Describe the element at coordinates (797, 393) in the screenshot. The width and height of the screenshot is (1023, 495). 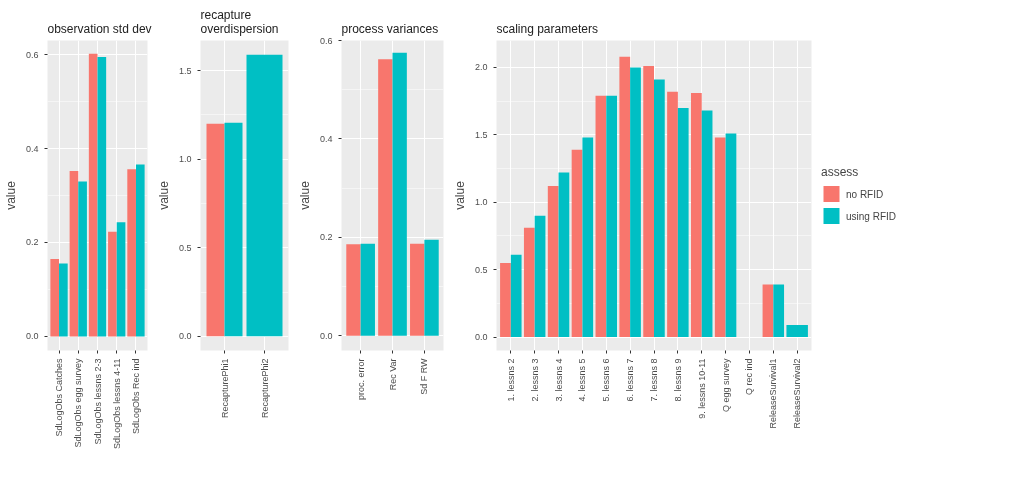
I see `x-tick-label: ReleaseSurvival2` at that location.